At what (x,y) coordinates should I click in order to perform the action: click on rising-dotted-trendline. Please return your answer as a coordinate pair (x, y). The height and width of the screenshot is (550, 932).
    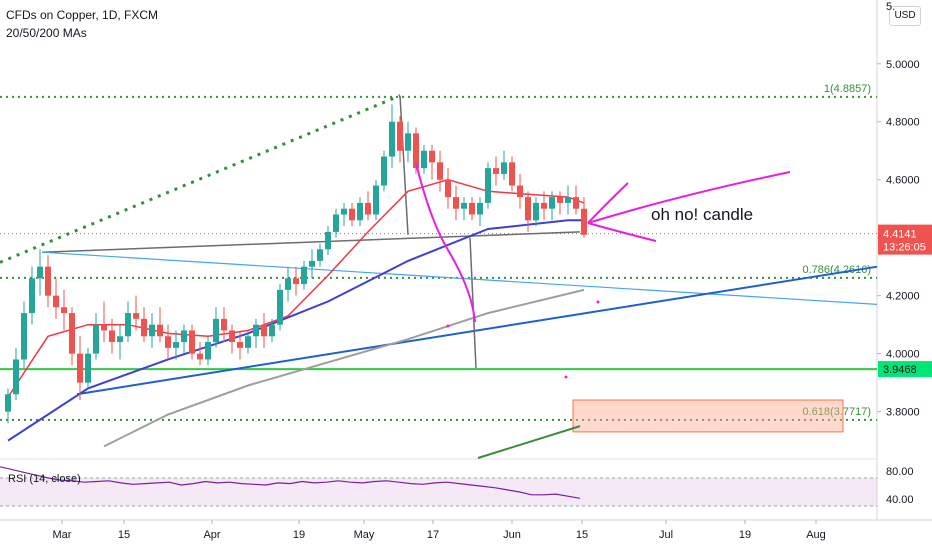
    Looking at the image, I should click on (200, 179).